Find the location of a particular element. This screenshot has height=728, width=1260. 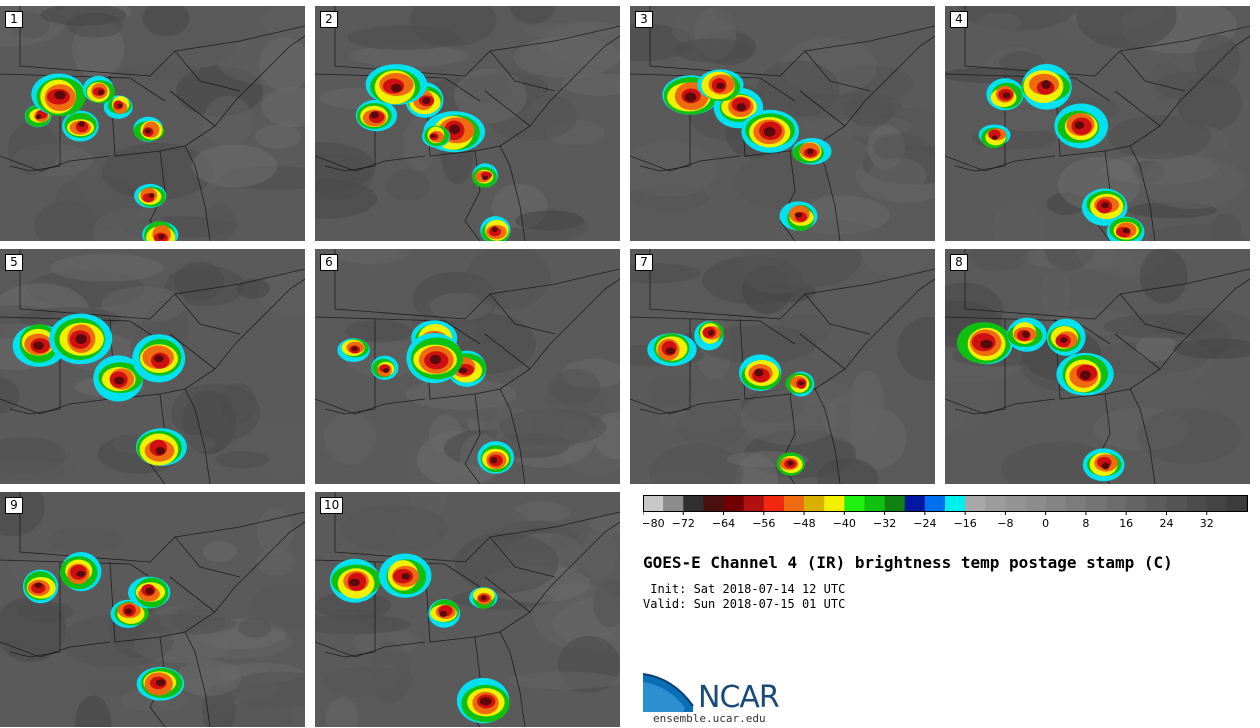

temperature-colorbar: −80 −72 −64 −56 −48 −40 −32 −24 −16 −8 0 8 16 24 32 is located at coordinates (945, 512).